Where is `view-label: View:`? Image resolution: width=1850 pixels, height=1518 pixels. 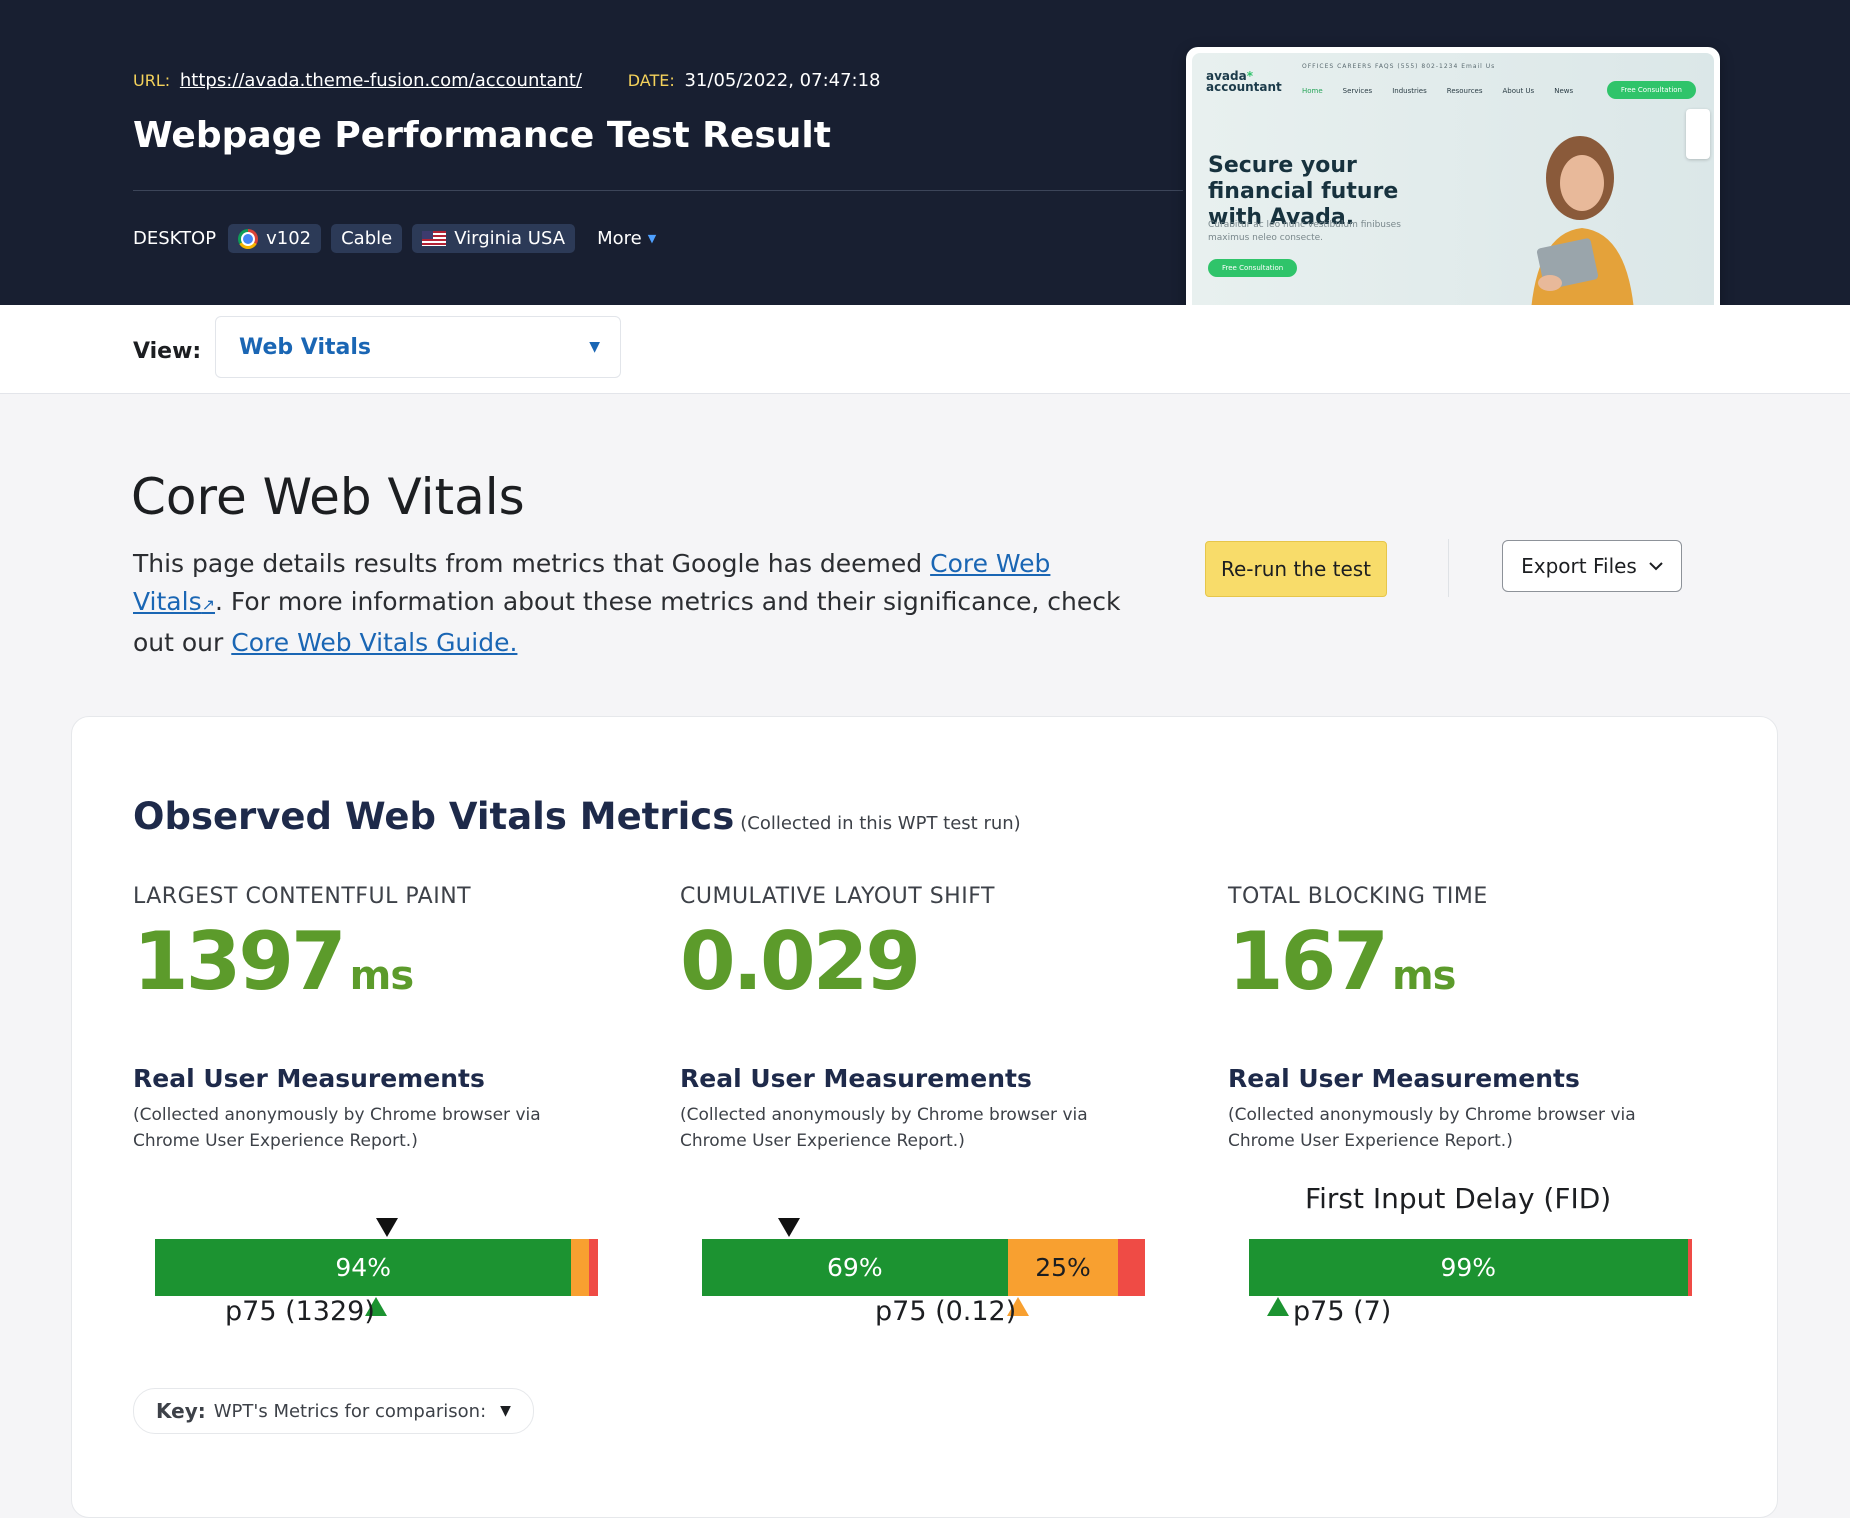 view-label: View: is located at coordinates (167, 351).